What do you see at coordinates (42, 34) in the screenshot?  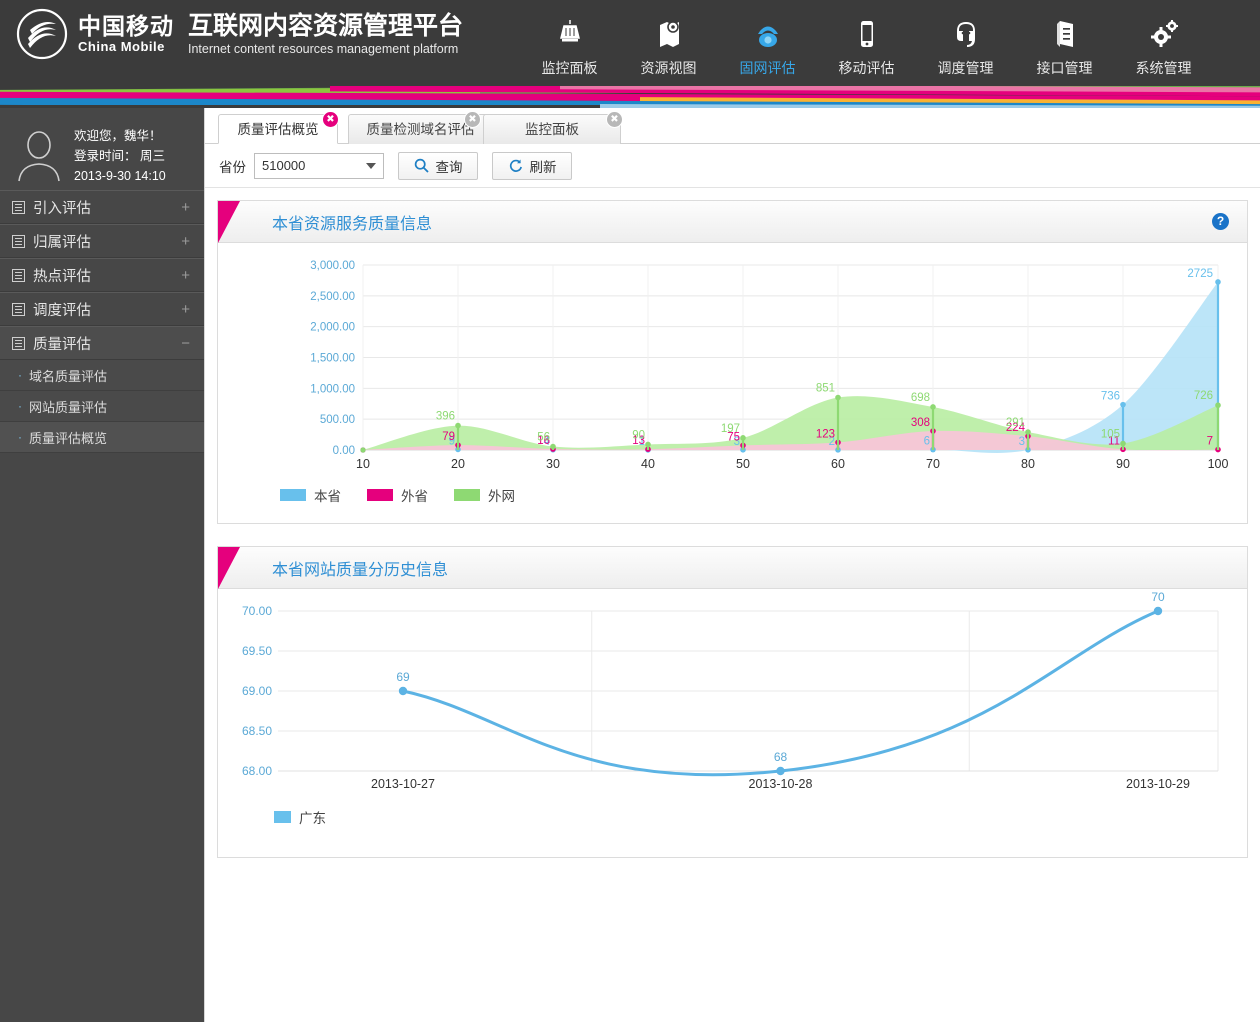 I see `china-mobile-logo-icon` at bounding box center [42, 34].